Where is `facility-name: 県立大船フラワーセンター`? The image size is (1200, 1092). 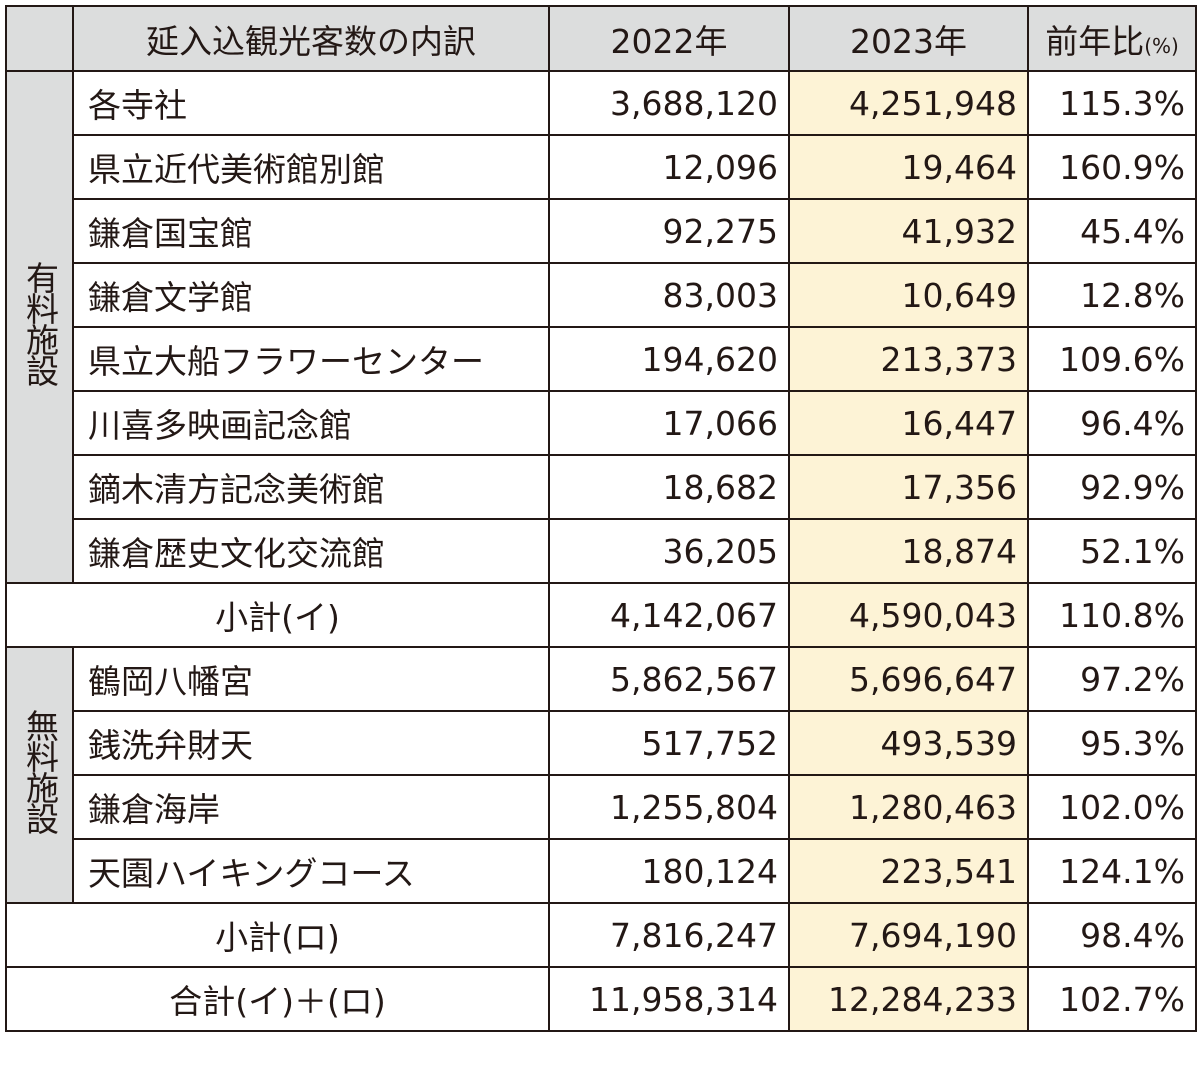
facility-name: 県立大船フラワーセンター is located at coordinates (311, 359).